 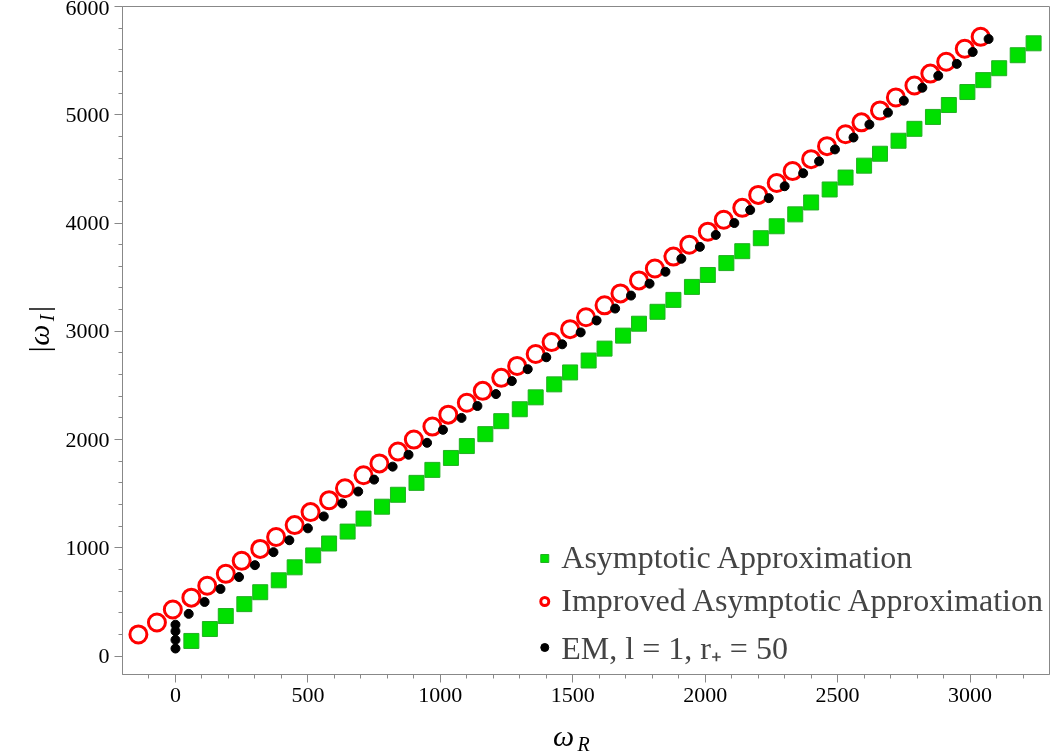 I want to click on legend-label: EM, l = 1, r₊ = 50, so click(x=674, y=648).